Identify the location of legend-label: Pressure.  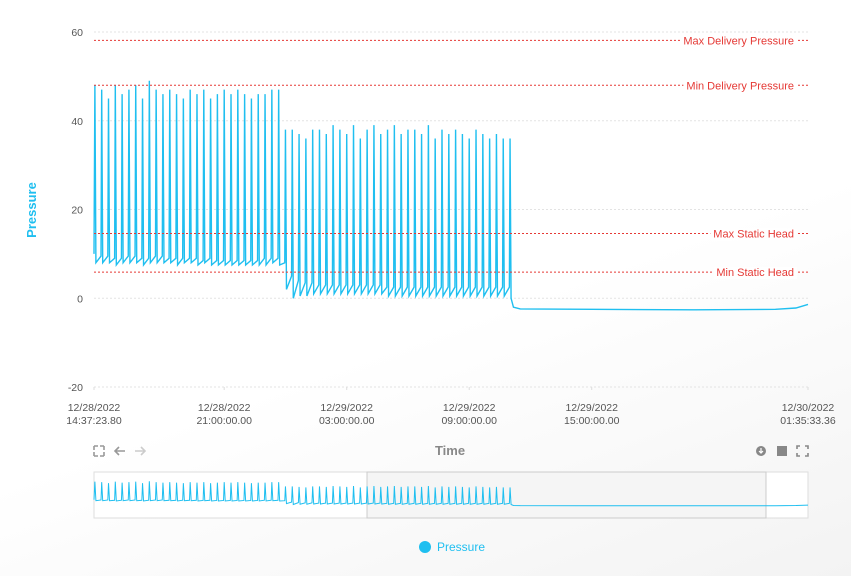
(461, 547).